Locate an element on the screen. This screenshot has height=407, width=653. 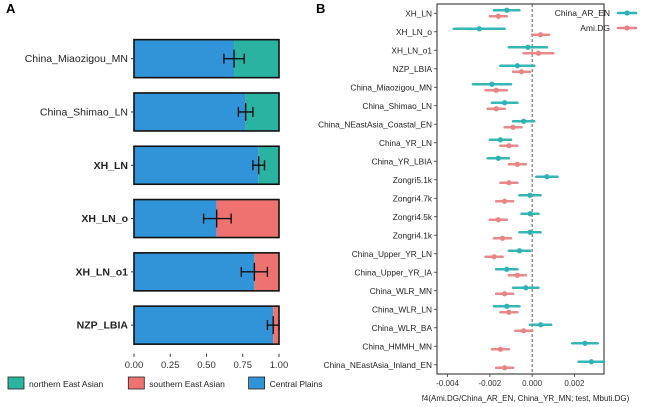
a-legend-label: northern East Asian is located at coordinates (66, 384).